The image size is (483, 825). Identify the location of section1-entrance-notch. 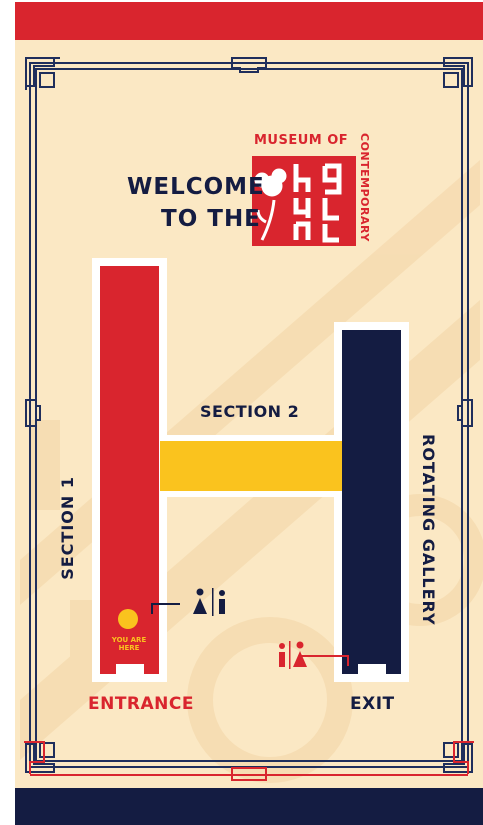
(130, 670).